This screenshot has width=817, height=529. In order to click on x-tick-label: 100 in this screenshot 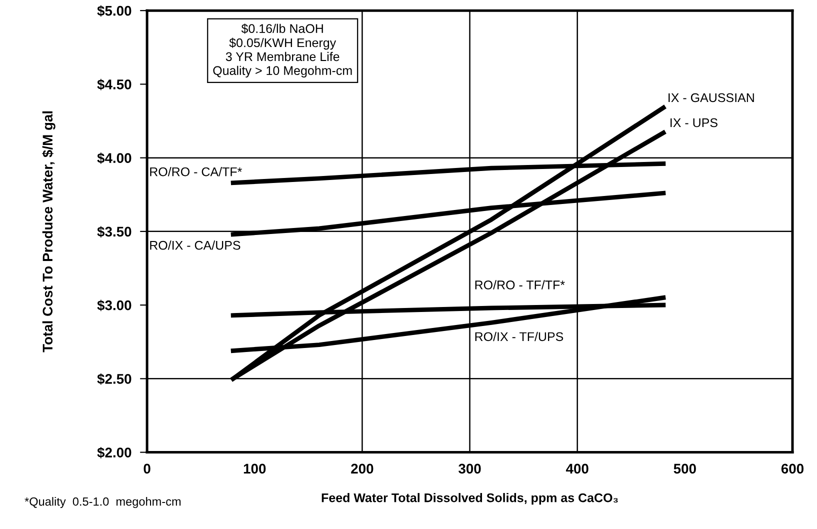, I will do `click(255, 469)`.